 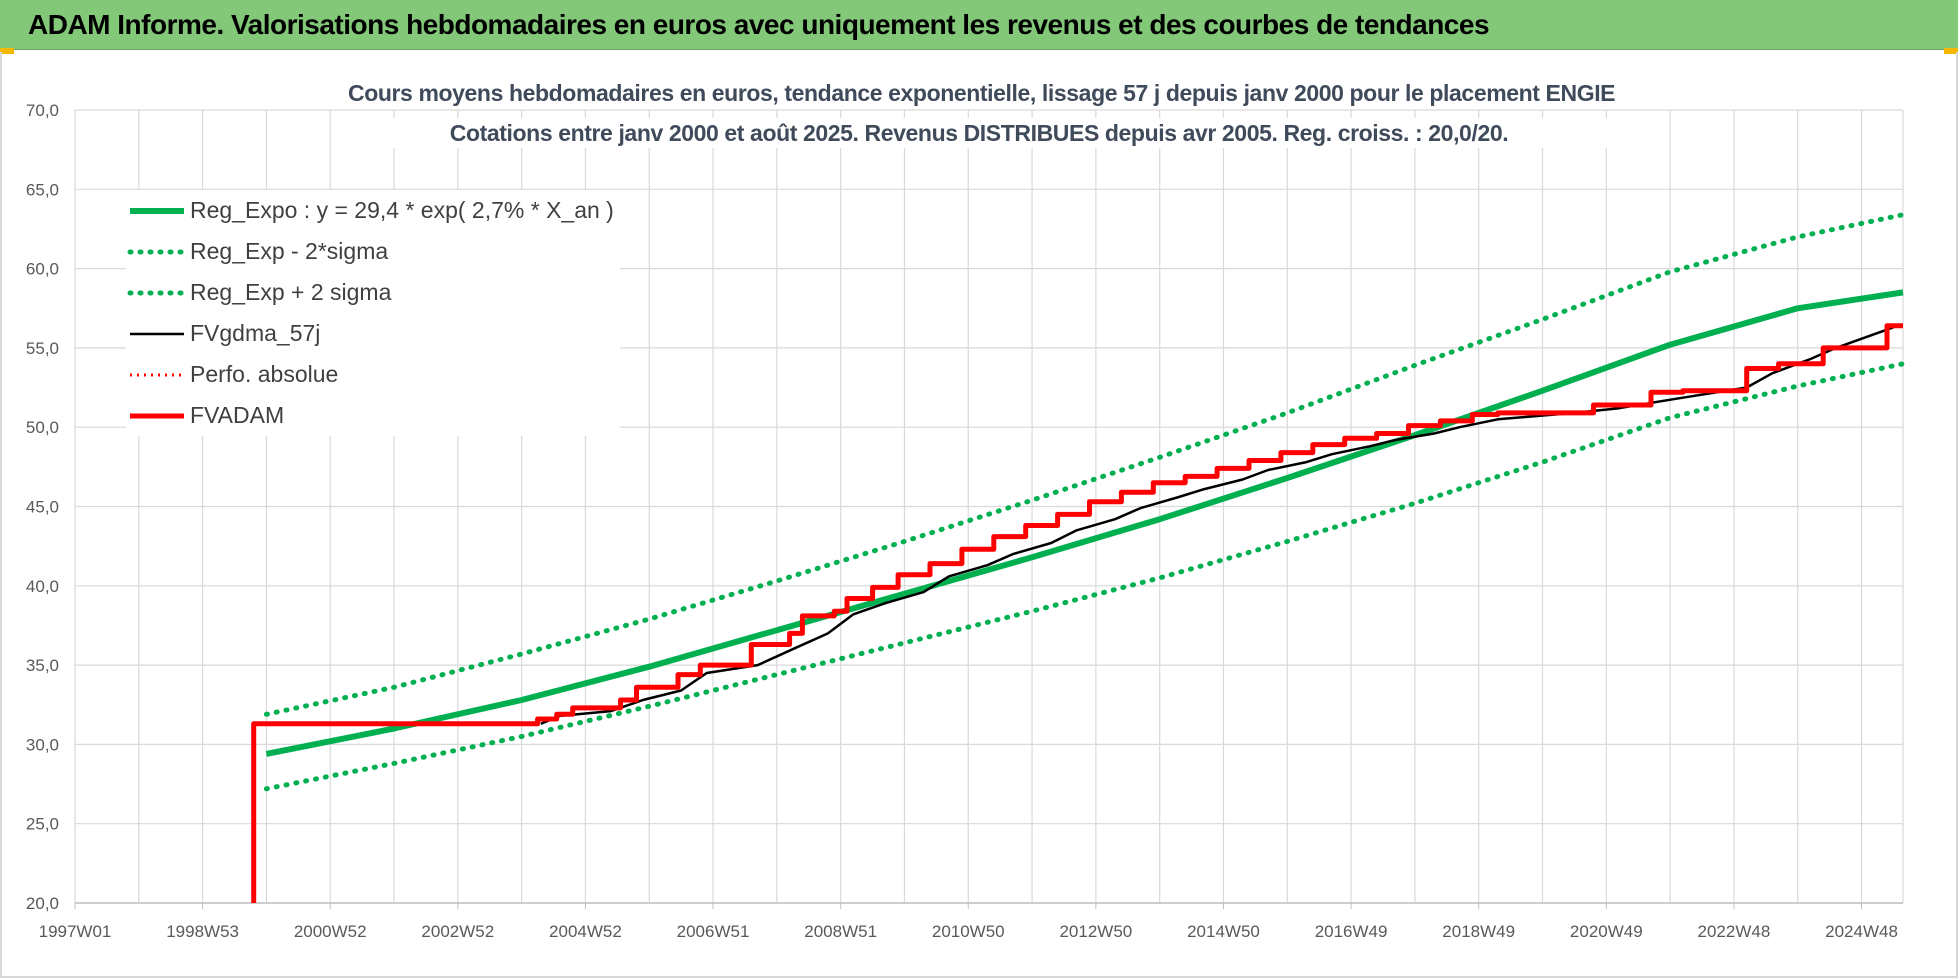 I want to click on legend-label: FVgdma_57j, so click(x=255, y=333).